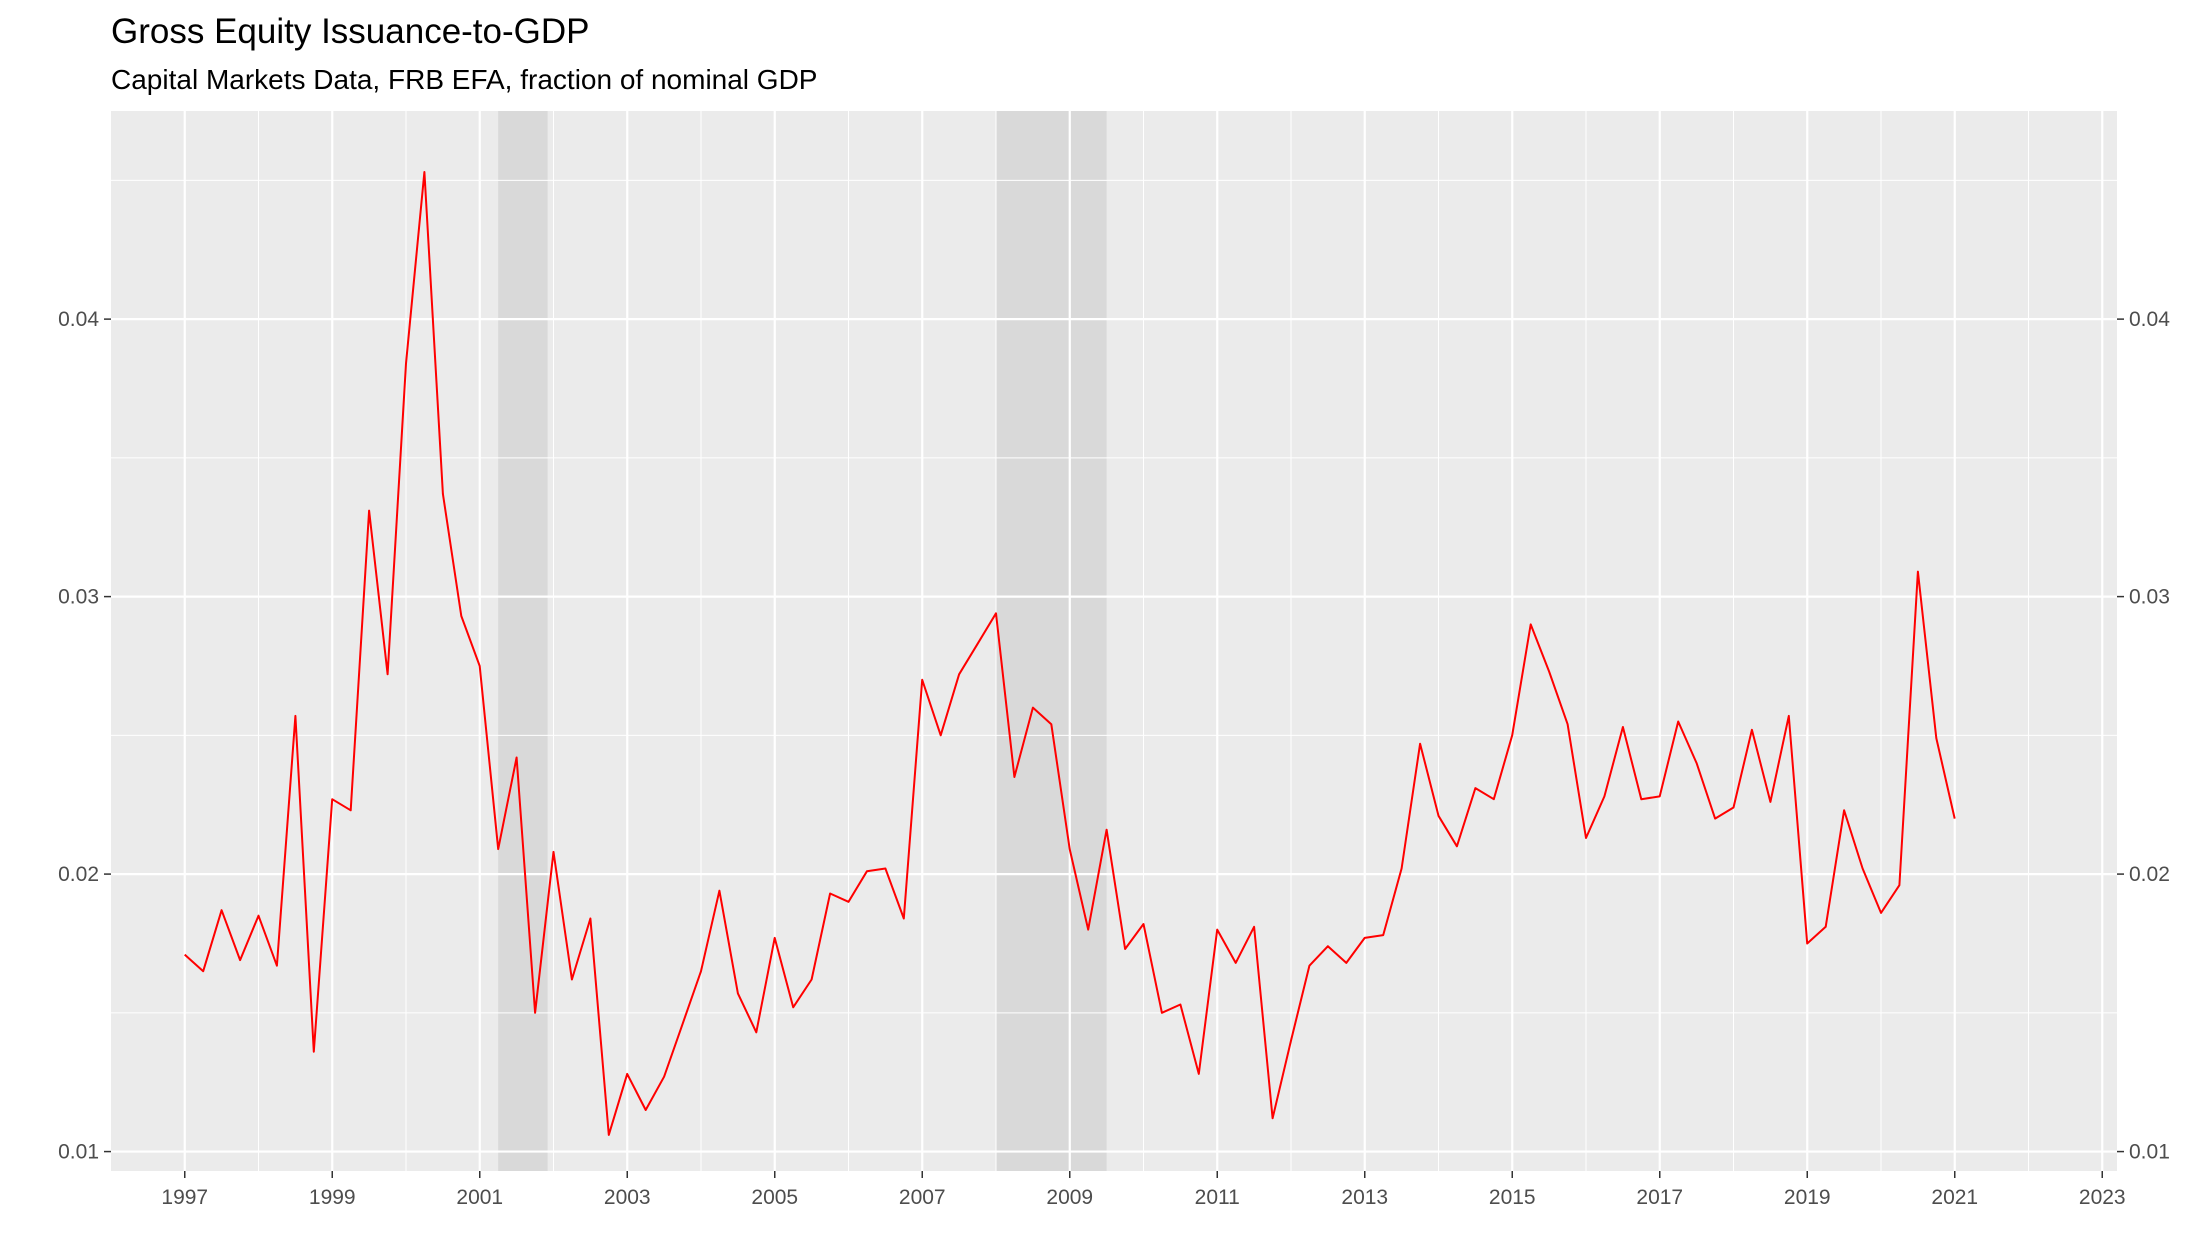 This screenshot has height=1248, width=2208. I want to click on x-tick-label: 1997, so click(184, 1197).